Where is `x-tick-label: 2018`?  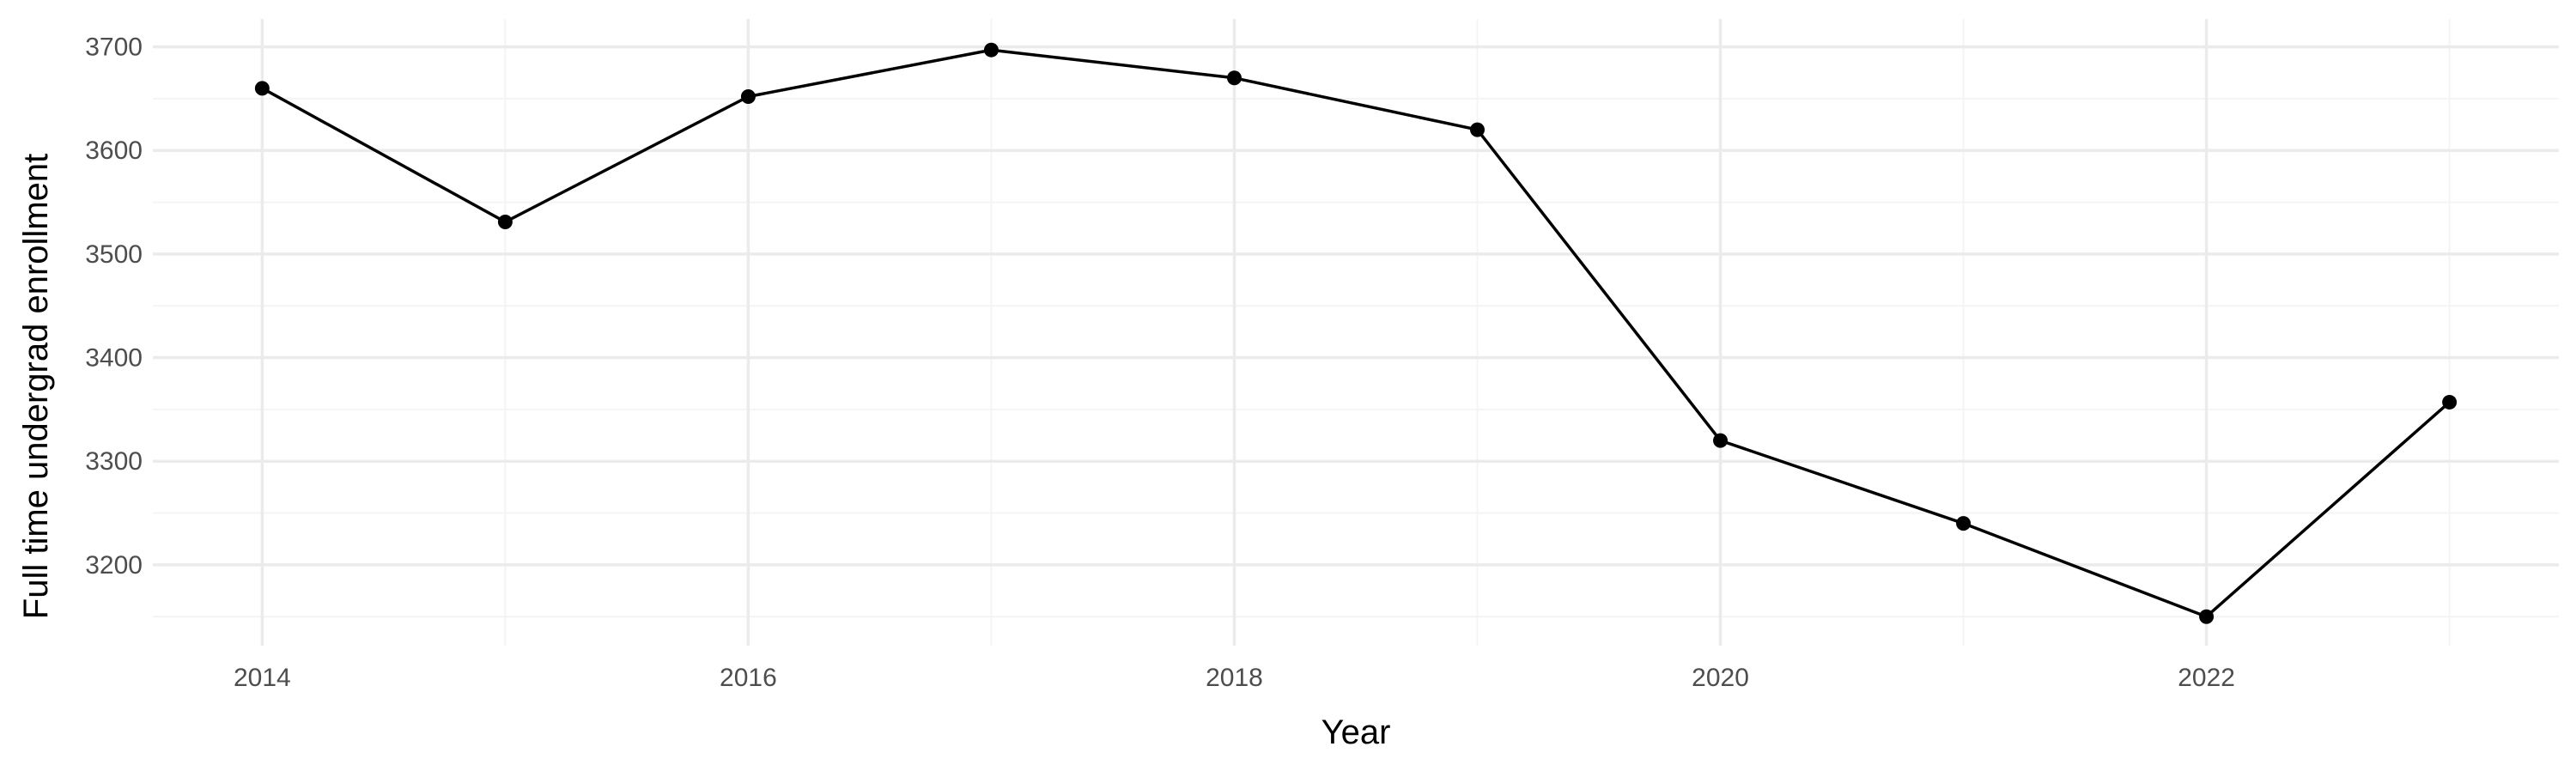 x-tick-label: 2018 is located at coordinates (1235, 678).